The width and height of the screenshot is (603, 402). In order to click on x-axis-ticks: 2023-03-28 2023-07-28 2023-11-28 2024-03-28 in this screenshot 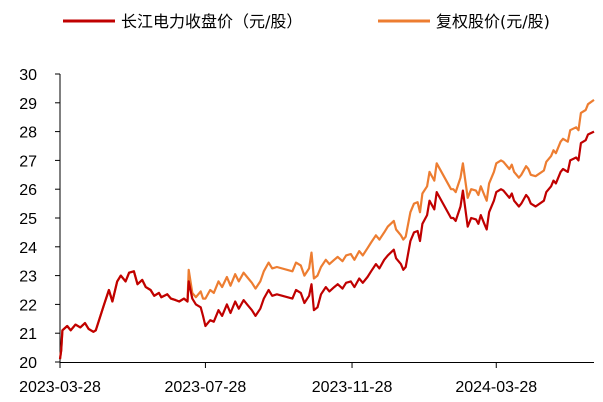, I will do `click(278, 379)`.